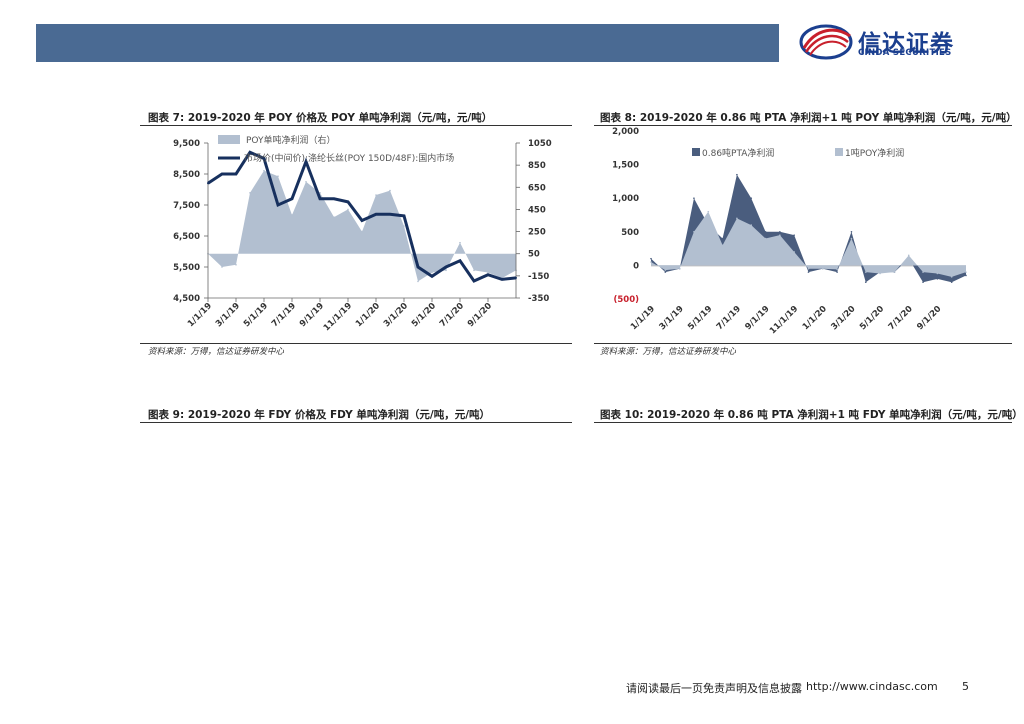  What do you see at coordinates (803, 125) in the screenshot?
I see `figure-8-rule` at bounding box center [803, 125].